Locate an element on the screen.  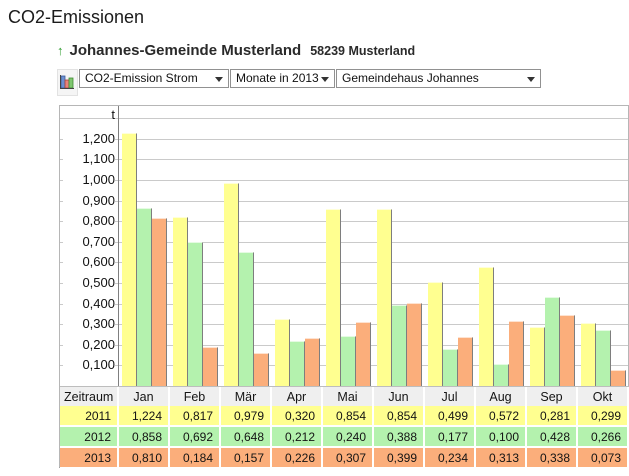
table-header-row: Zeitraum Jan Feb Mär Apr Mai Jun Jul Aug Sep Okt is located at coordinates (344, 396).